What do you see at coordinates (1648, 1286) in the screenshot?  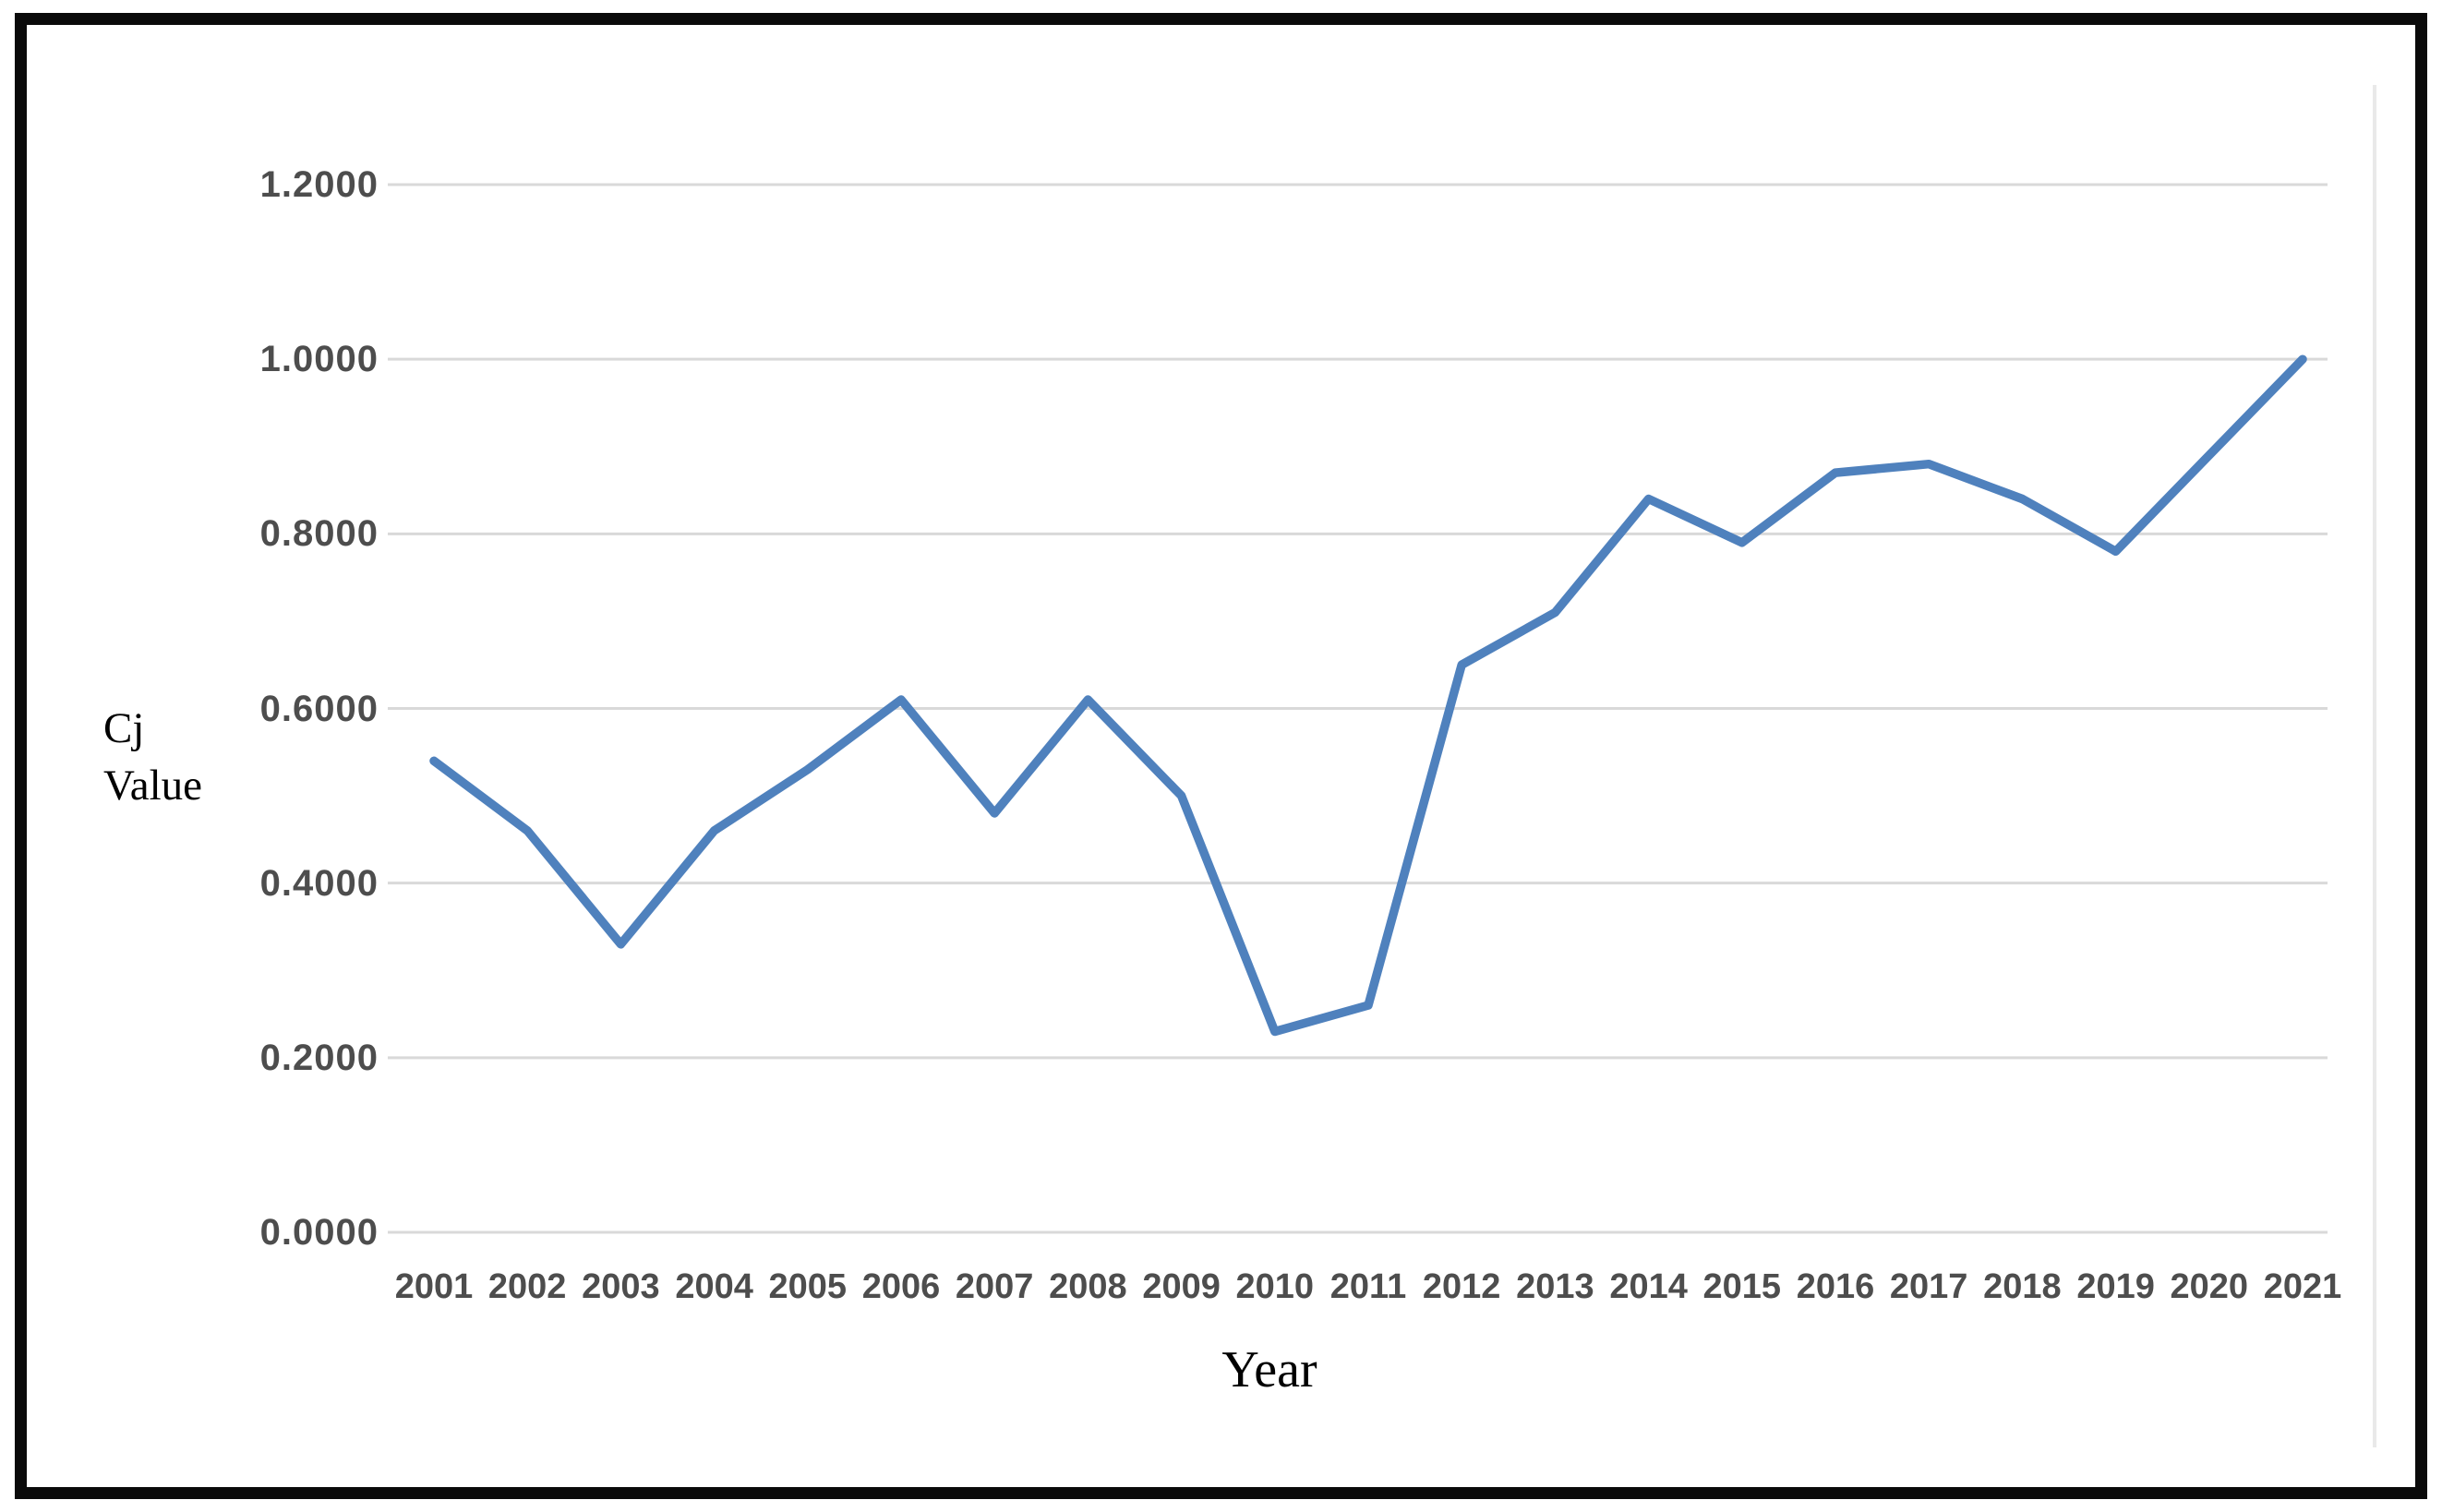 I see `x-tick-label-2014: 2014` at bounding box center [1648, 1286].